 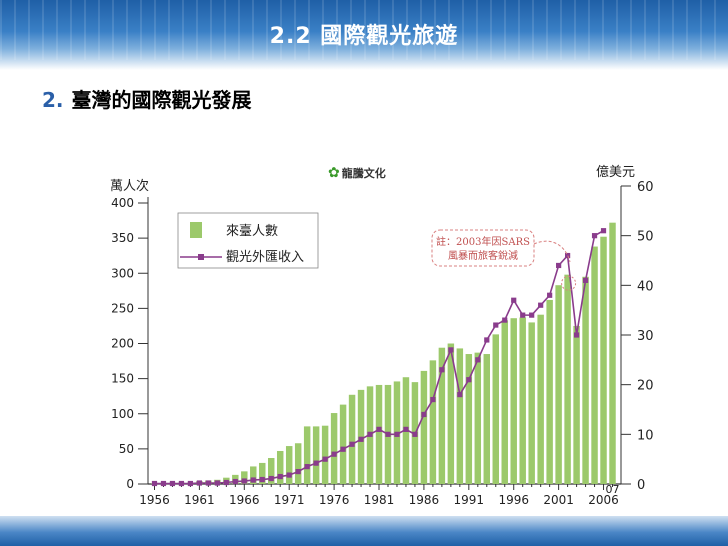 What do you see at coordinates (122, 203) in the screenshot?
I see `left-tick-label: 400` at bounding box center [122, 203].